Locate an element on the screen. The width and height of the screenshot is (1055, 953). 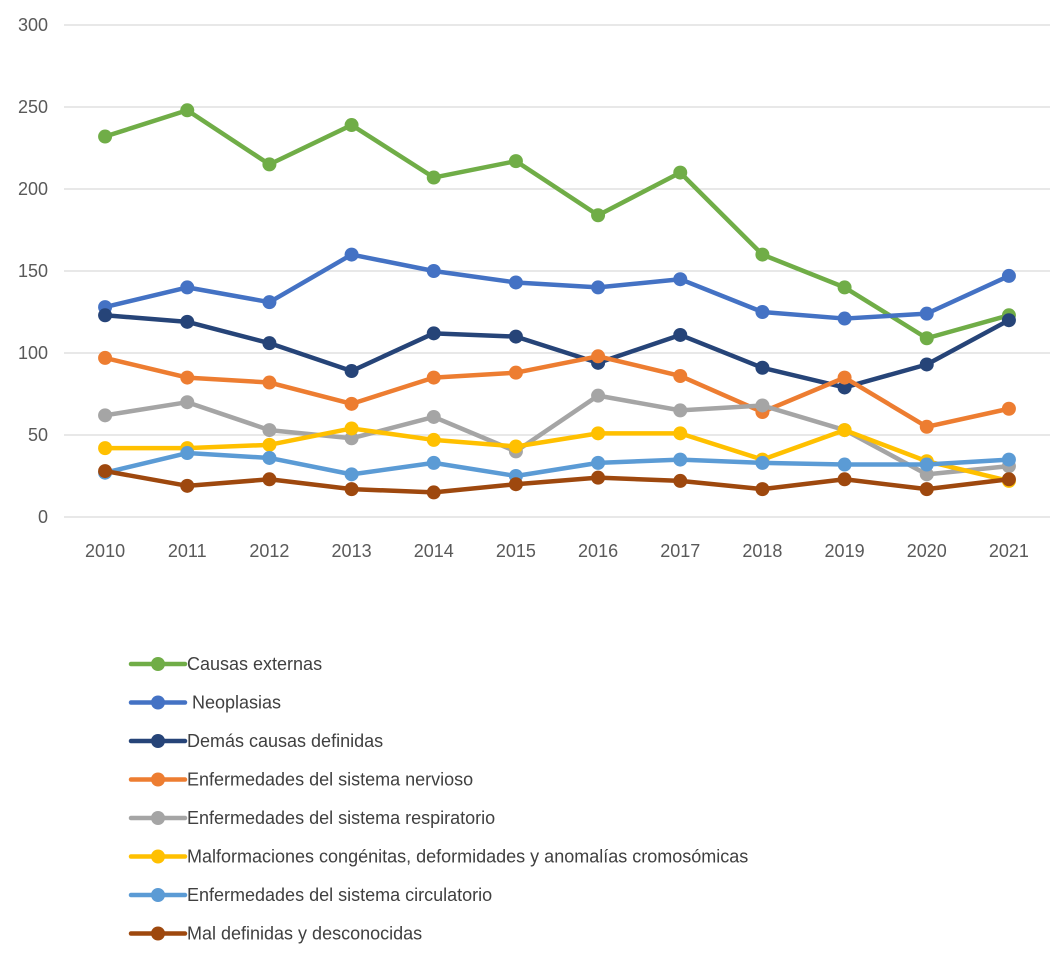
y-tick-label: 50 is located at coordinates (38, 435).